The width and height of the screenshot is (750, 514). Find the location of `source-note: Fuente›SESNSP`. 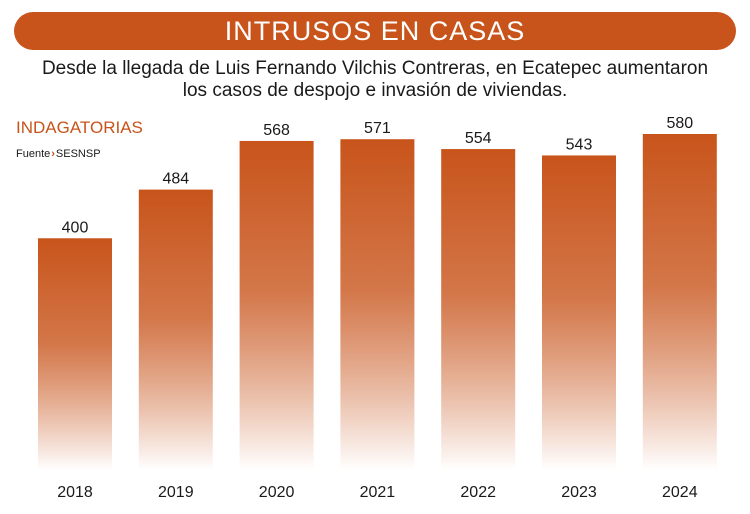

source-note: Fuente›SESNSP is located at coordinates (79, 154).